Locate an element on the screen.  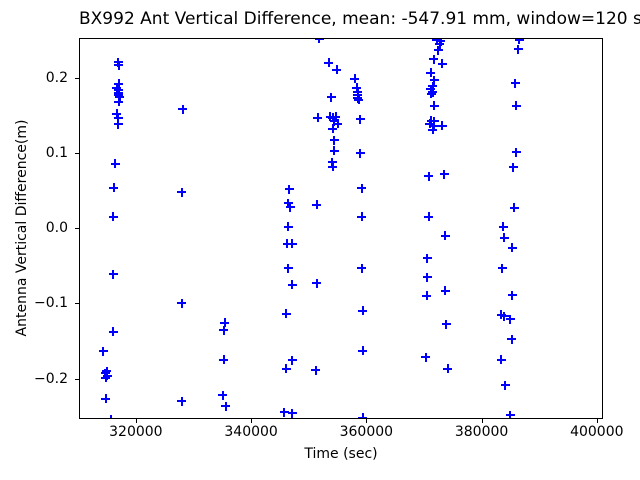
y-tick-label: −0.1 is located at coordinates (51, 303).